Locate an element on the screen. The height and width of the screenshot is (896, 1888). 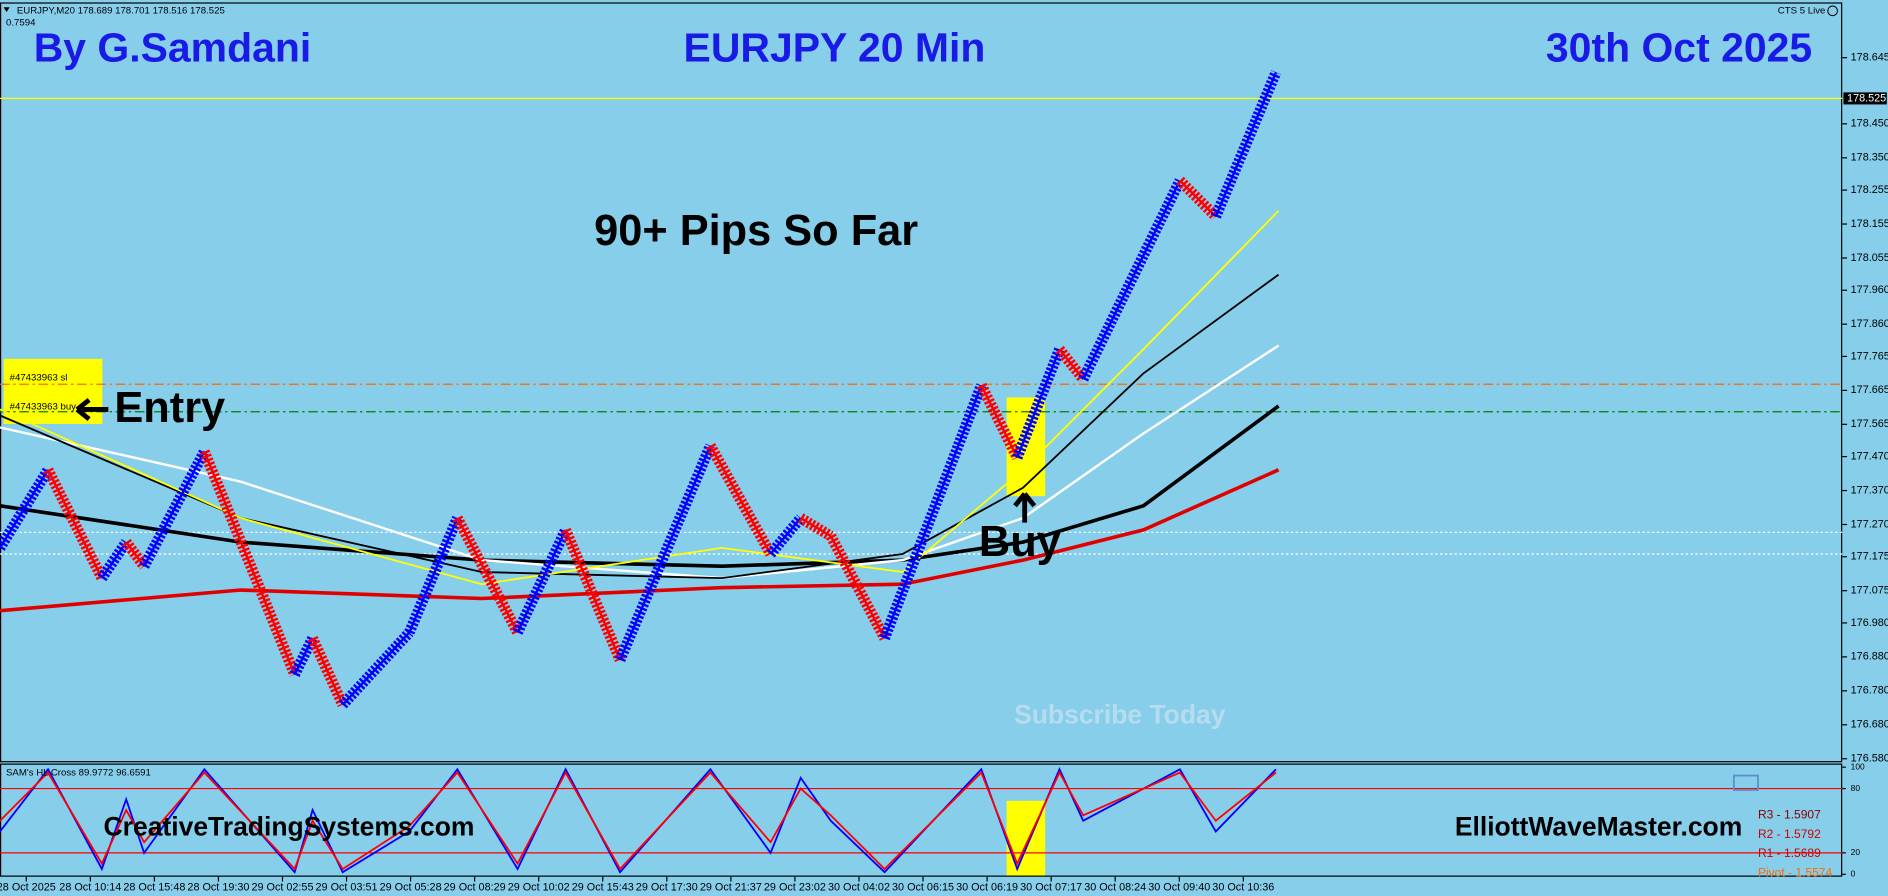
x-tick-label: 28 Oct 19:30 is located at coordinates (218, 887).